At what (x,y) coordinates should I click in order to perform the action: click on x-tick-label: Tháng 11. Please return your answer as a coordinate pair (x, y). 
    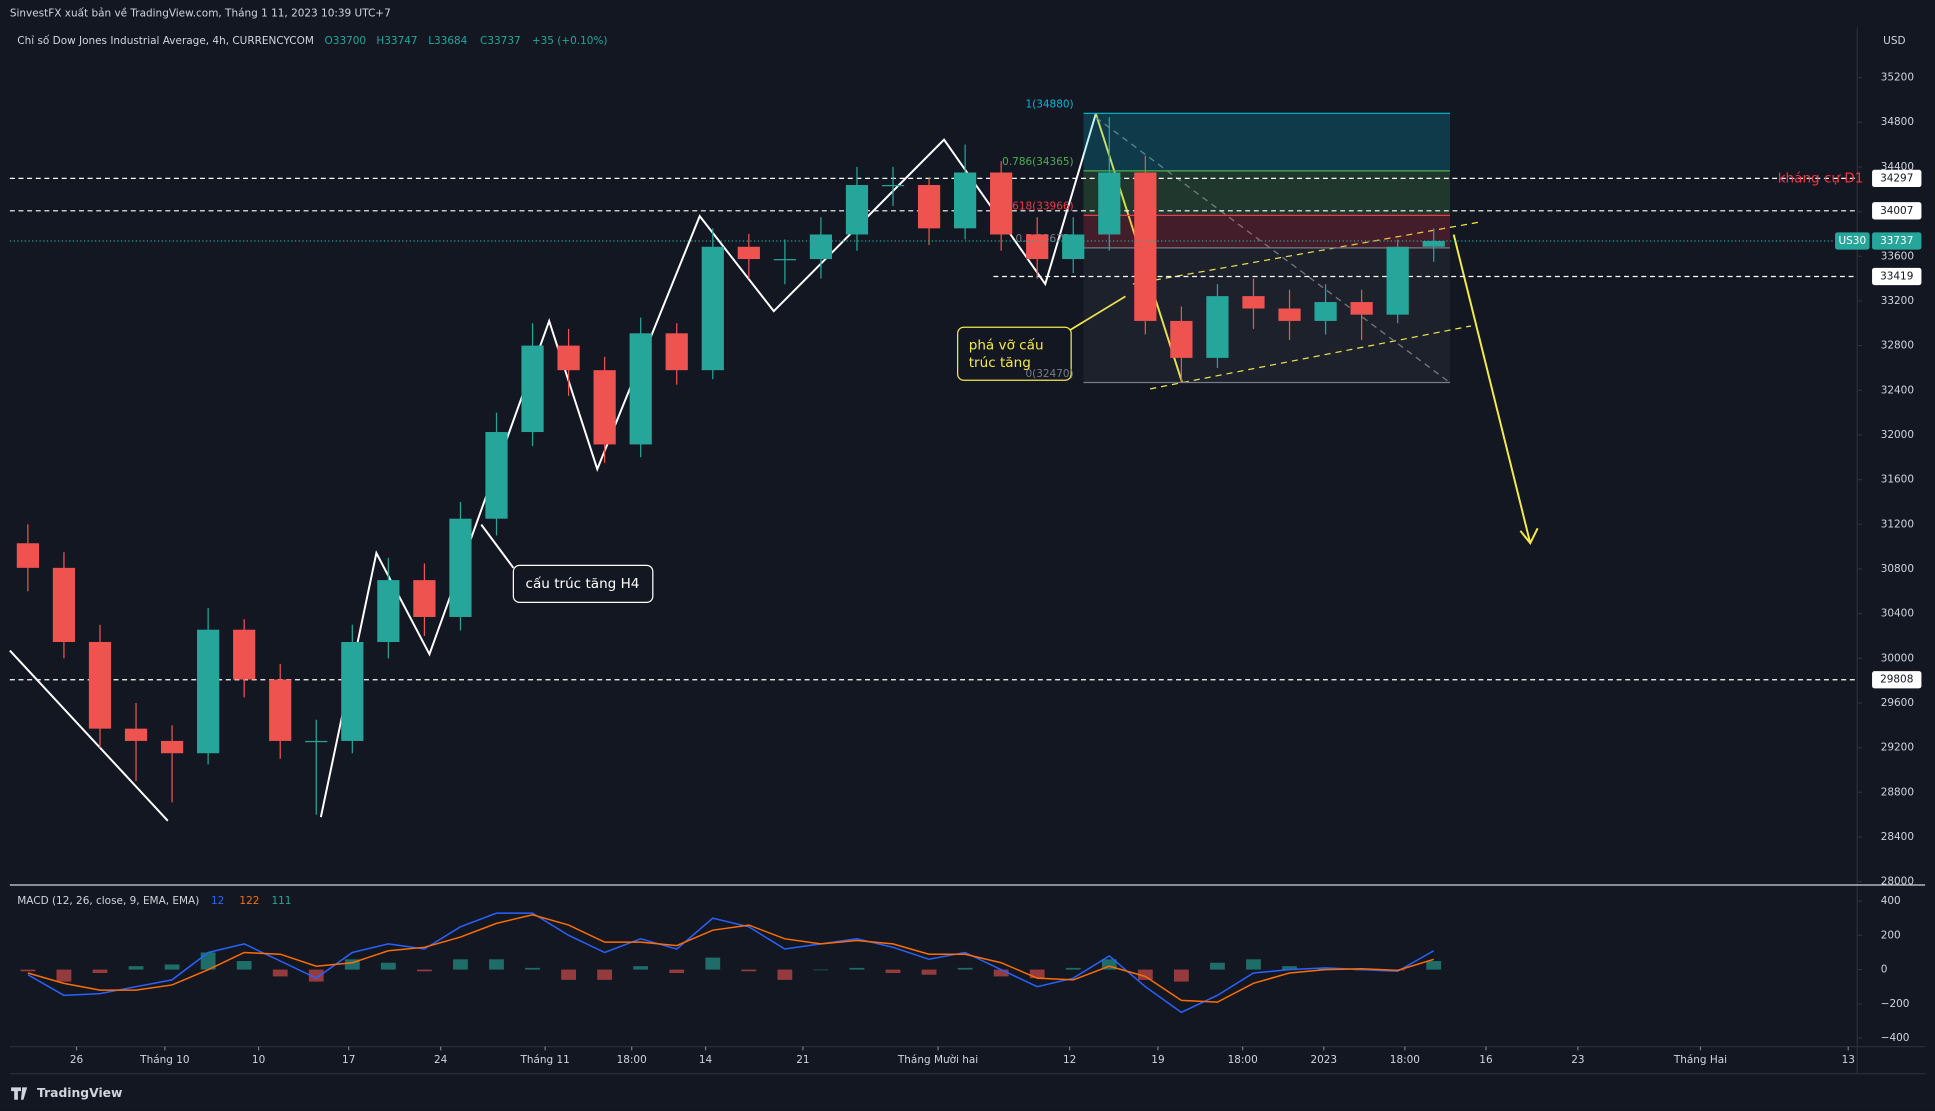
    Looking at the image, I should click on (544, 1060).